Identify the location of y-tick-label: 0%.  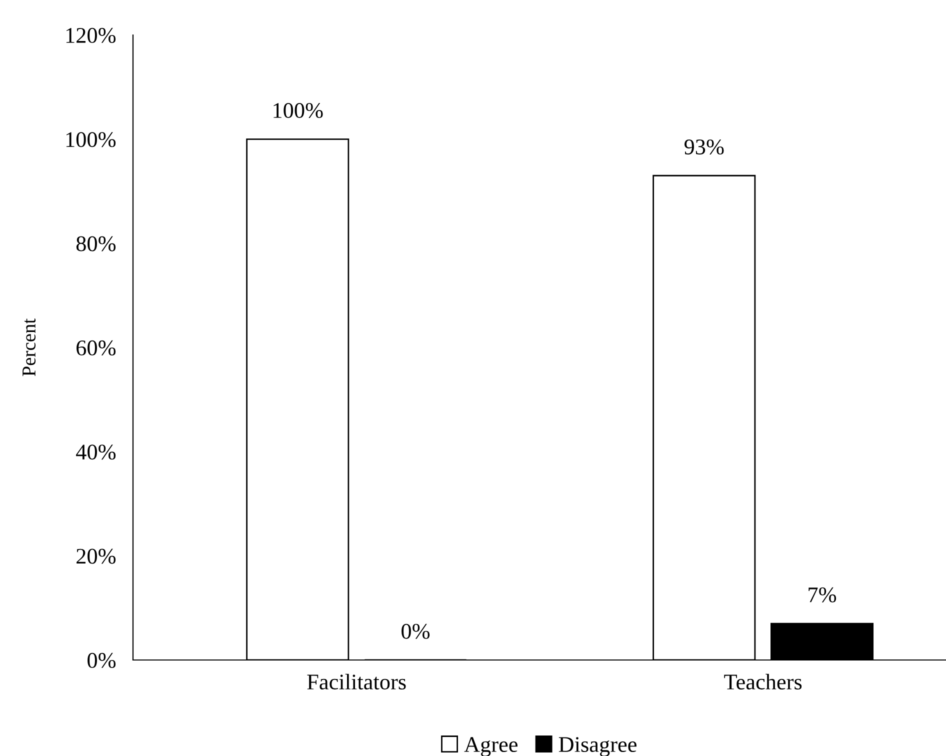
(102, 660).